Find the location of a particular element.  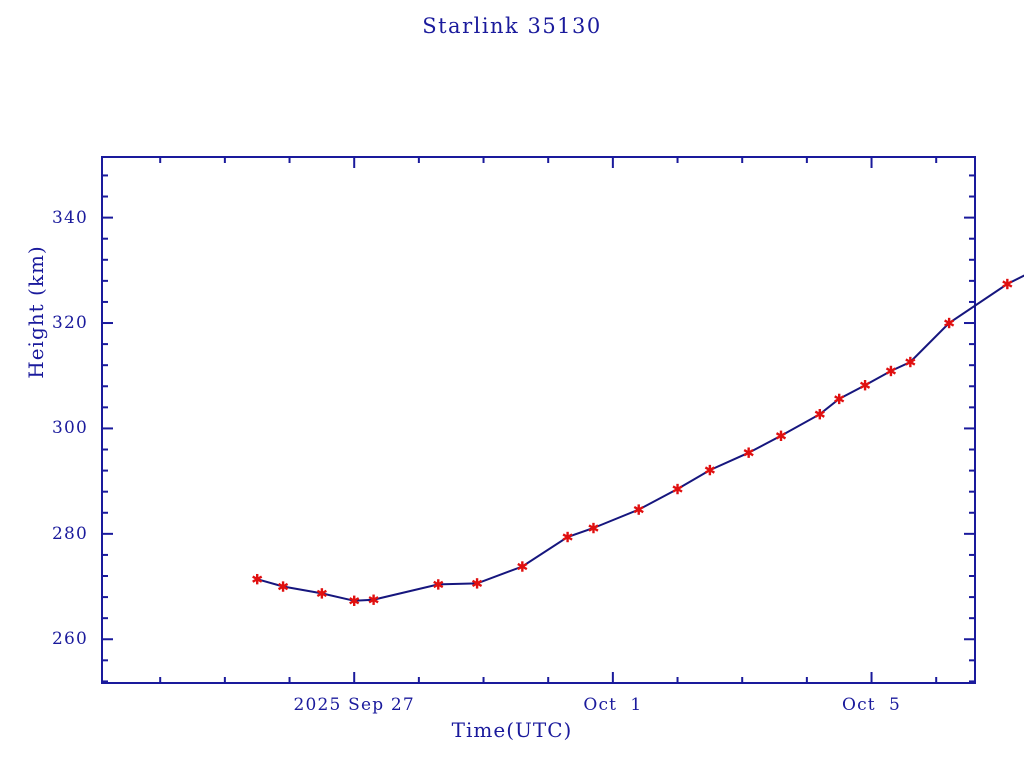

x-tick-label: Oct 5 is located at coordinates (871, 705).